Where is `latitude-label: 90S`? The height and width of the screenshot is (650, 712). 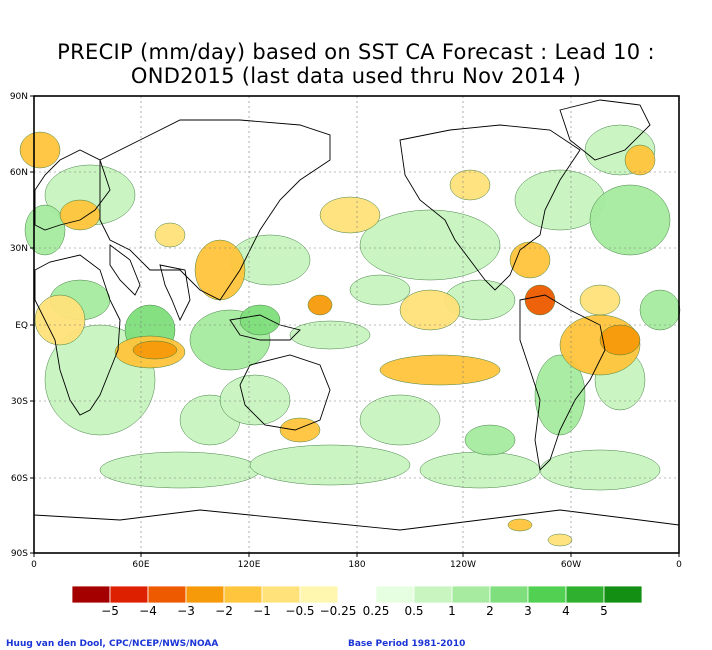 latitude-label: 90S is located at coordinates (19, 554).